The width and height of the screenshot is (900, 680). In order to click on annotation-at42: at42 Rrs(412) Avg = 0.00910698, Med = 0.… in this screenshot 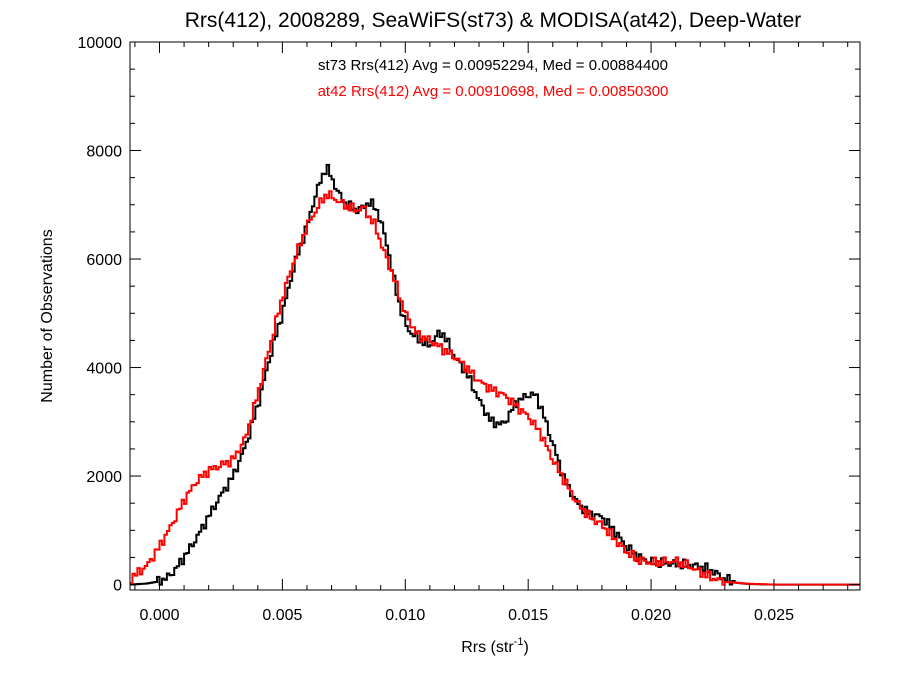, I will do `click(493, 91)`.